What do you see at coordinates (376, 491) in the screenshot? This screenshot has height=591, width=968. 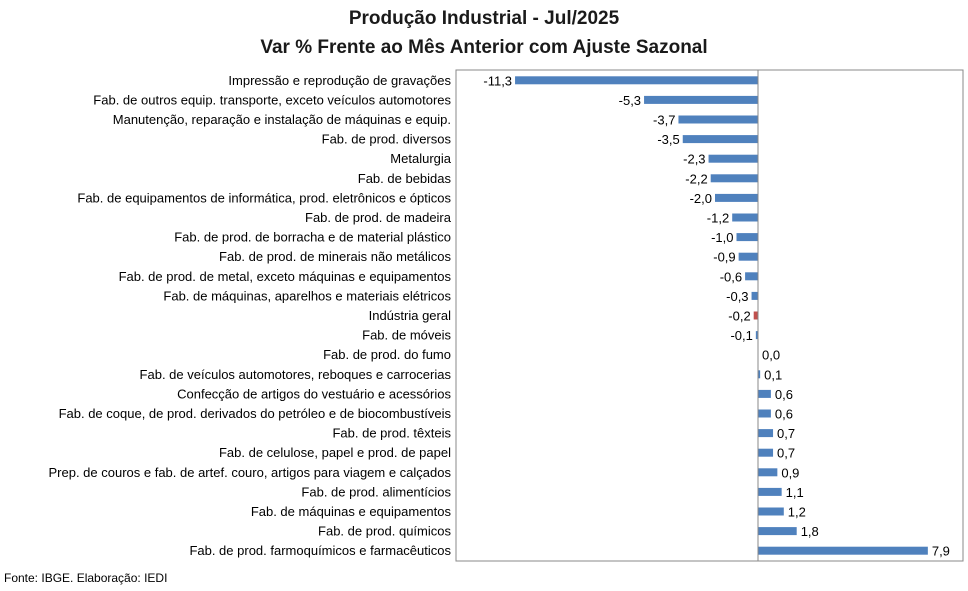 I see `category-label: Fab. de prod. alimentícios` at bounding box center [376, 491].